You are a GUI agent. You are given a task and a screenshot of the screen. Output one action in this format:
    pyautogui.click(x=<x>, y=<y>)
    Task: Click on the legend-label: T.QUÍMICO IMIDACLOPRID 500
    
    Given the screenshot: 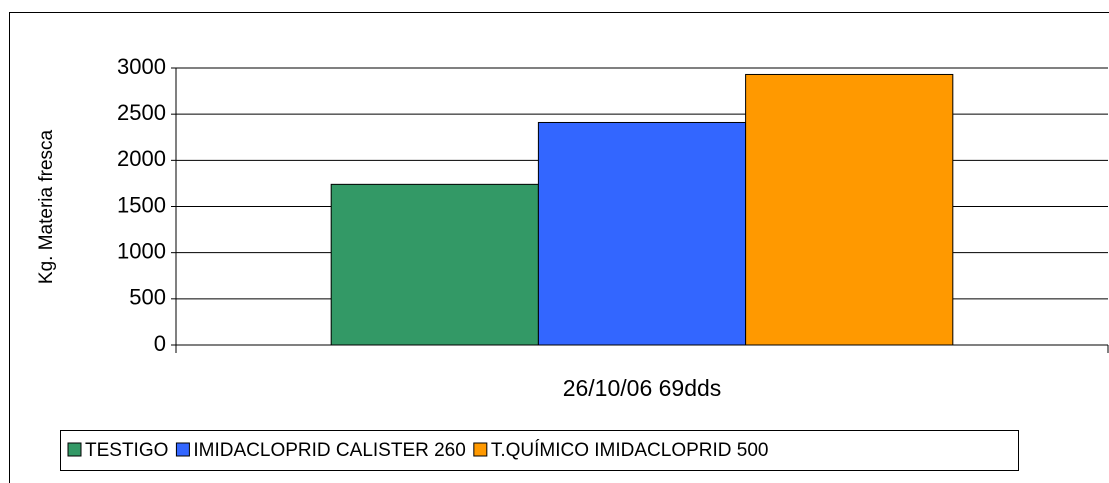 What is the action you would take?
    pyautogui.click(x=630, y=450)
    